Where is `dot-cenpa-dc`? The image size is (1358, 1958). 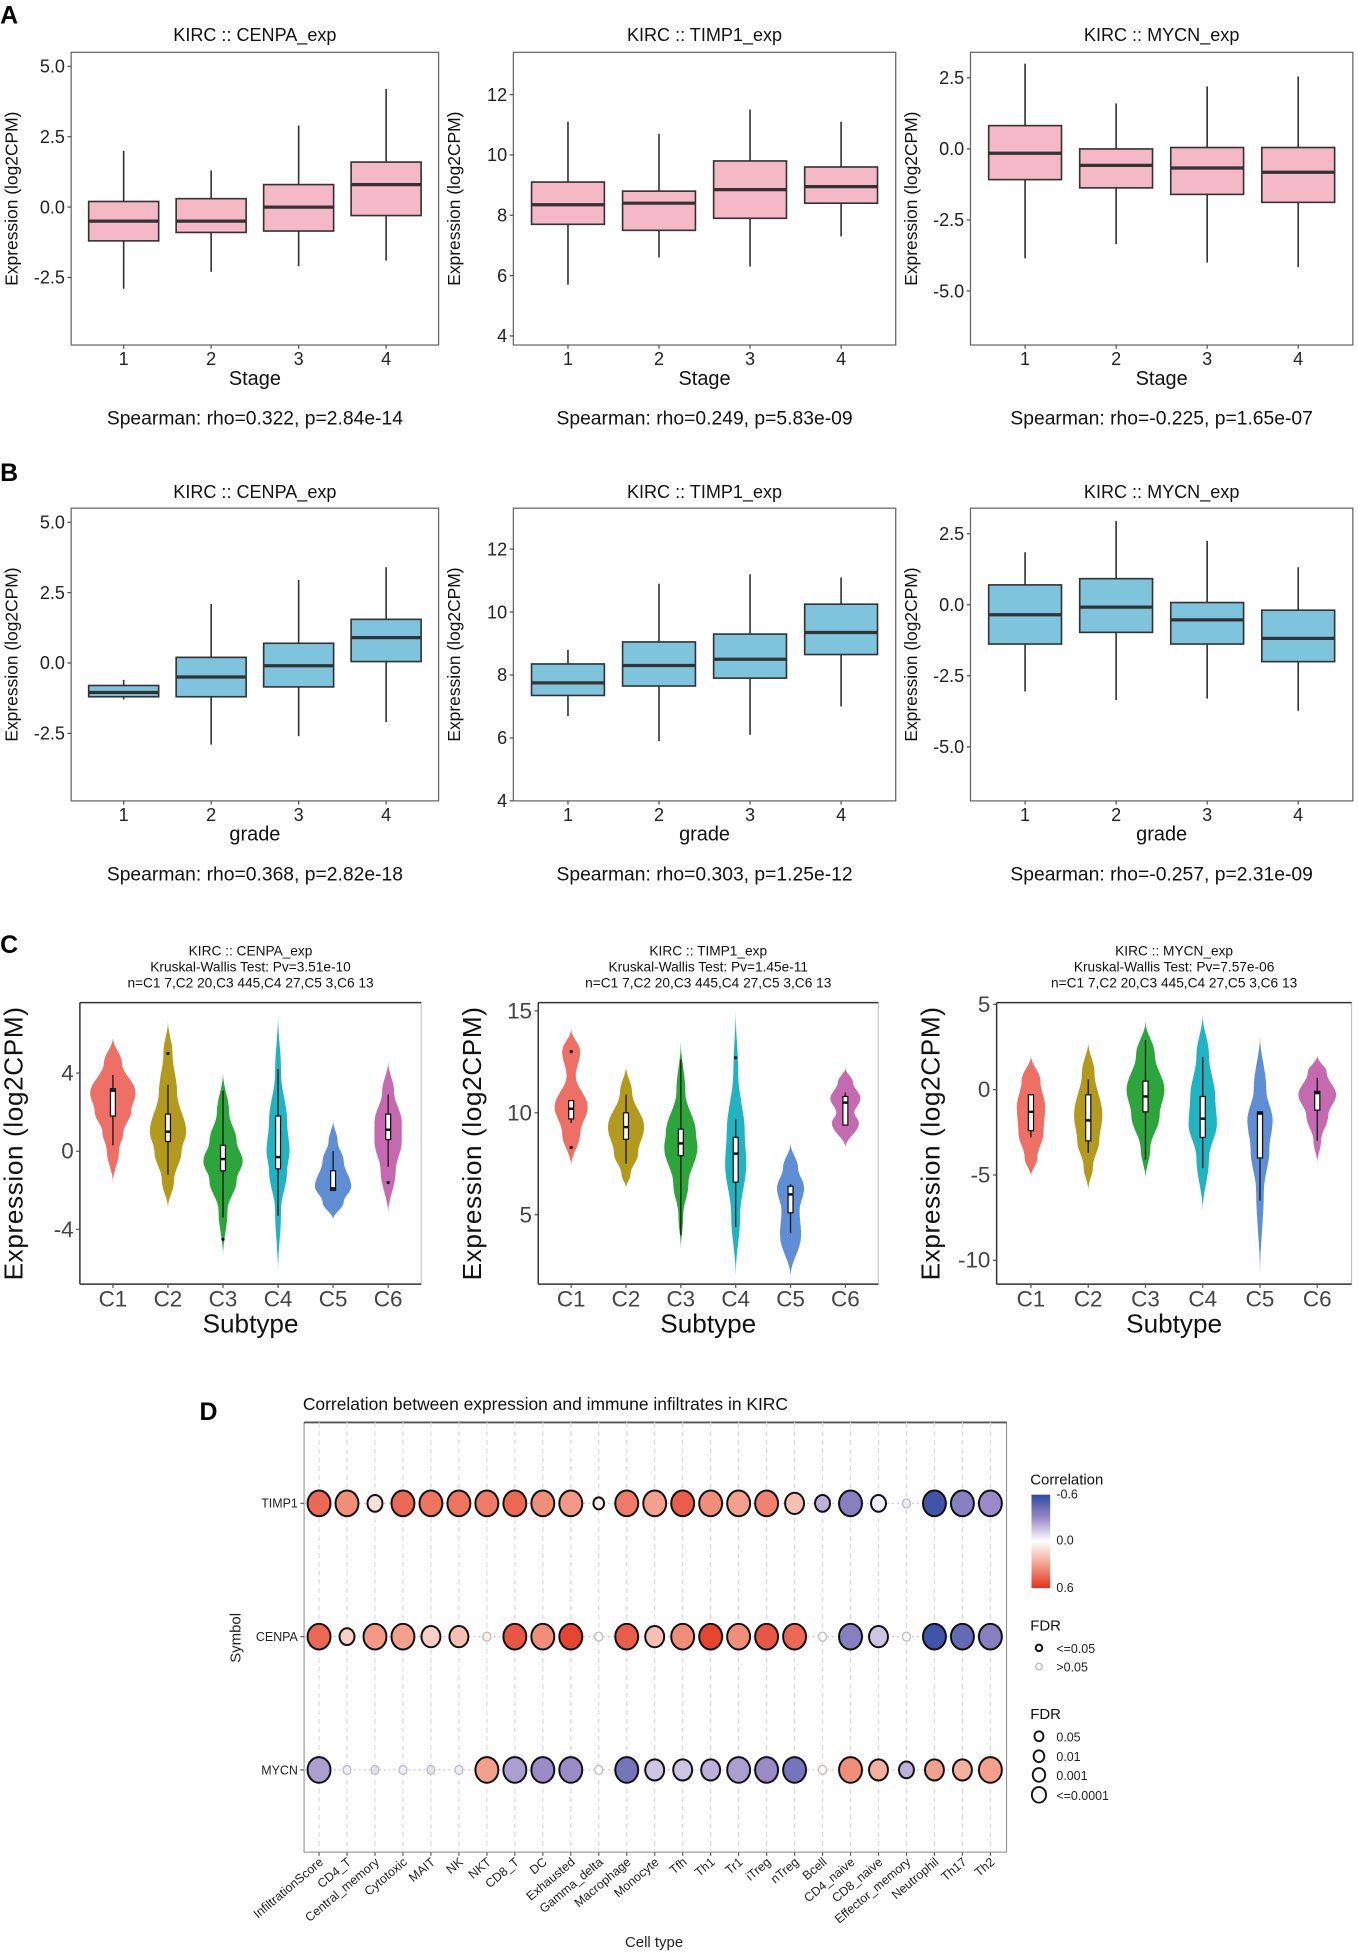
dot-cenpa-dc is located at coordinates (543, 1636).